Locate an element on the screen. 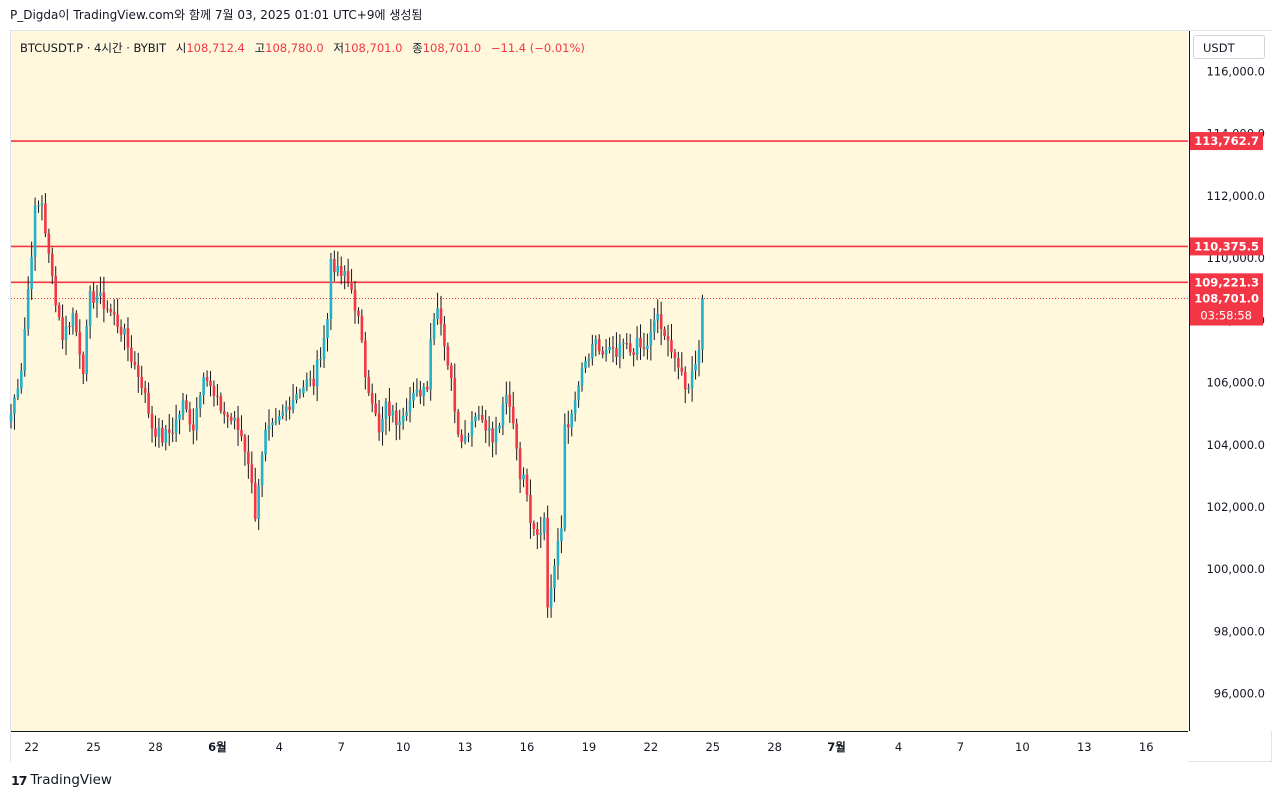  tradingview-logo: 17 TradingView is located at coordinates (61, 780).